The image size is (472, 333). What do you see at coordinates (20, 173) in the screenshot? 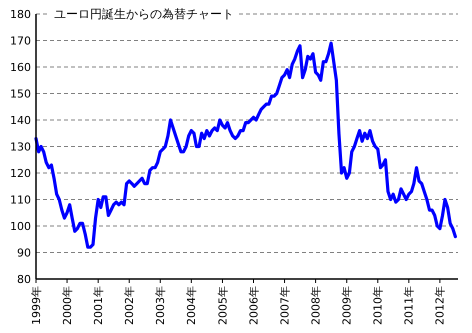
I see `y-tick-label: 120` at bounding box center [20, 173].